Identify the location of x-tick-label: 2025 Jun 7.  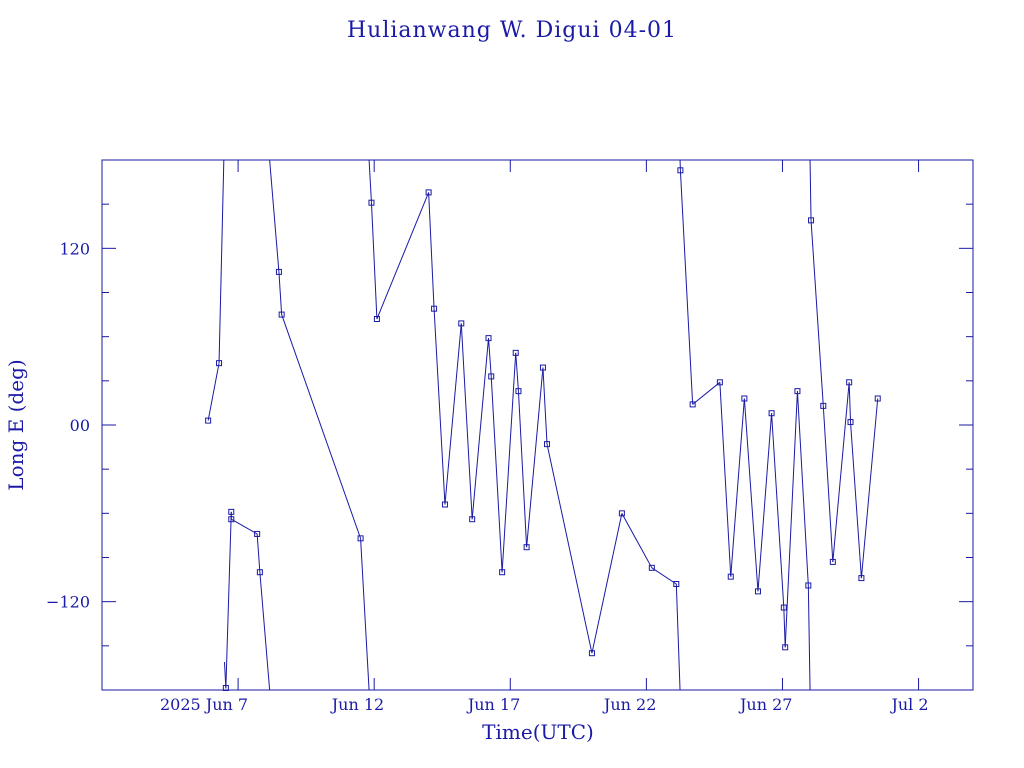
(204, 704).